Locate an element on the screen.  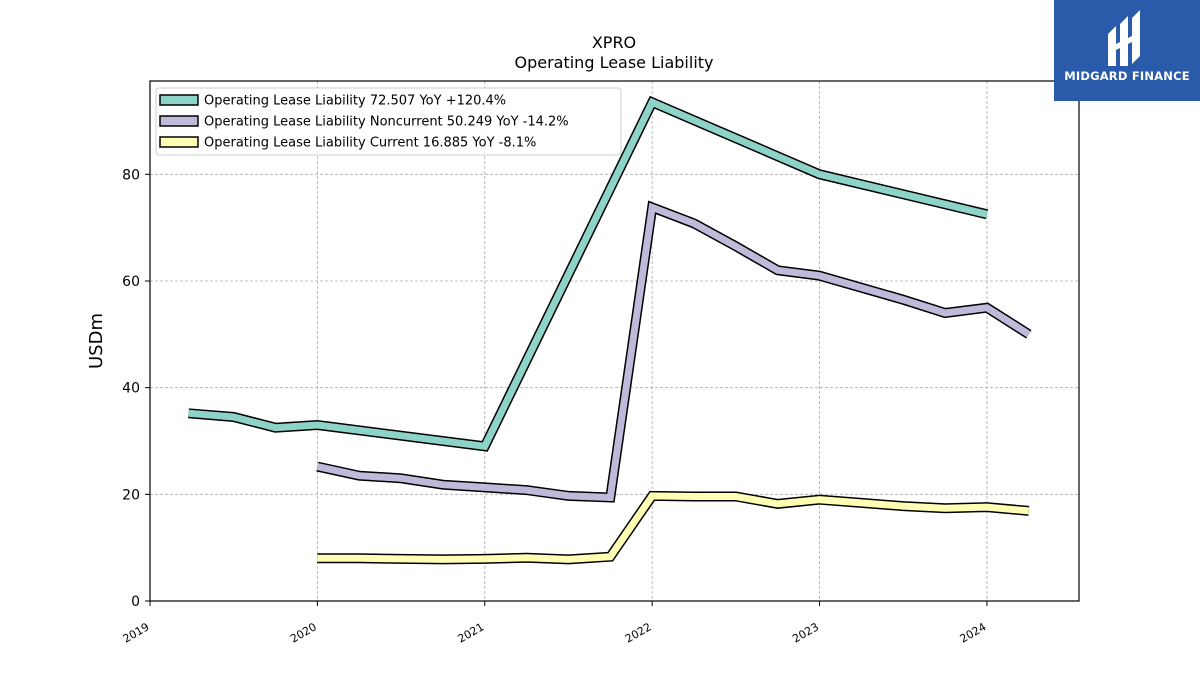
chart-subtitle: Operating Lease Liability is located at coordinates (613, 62).